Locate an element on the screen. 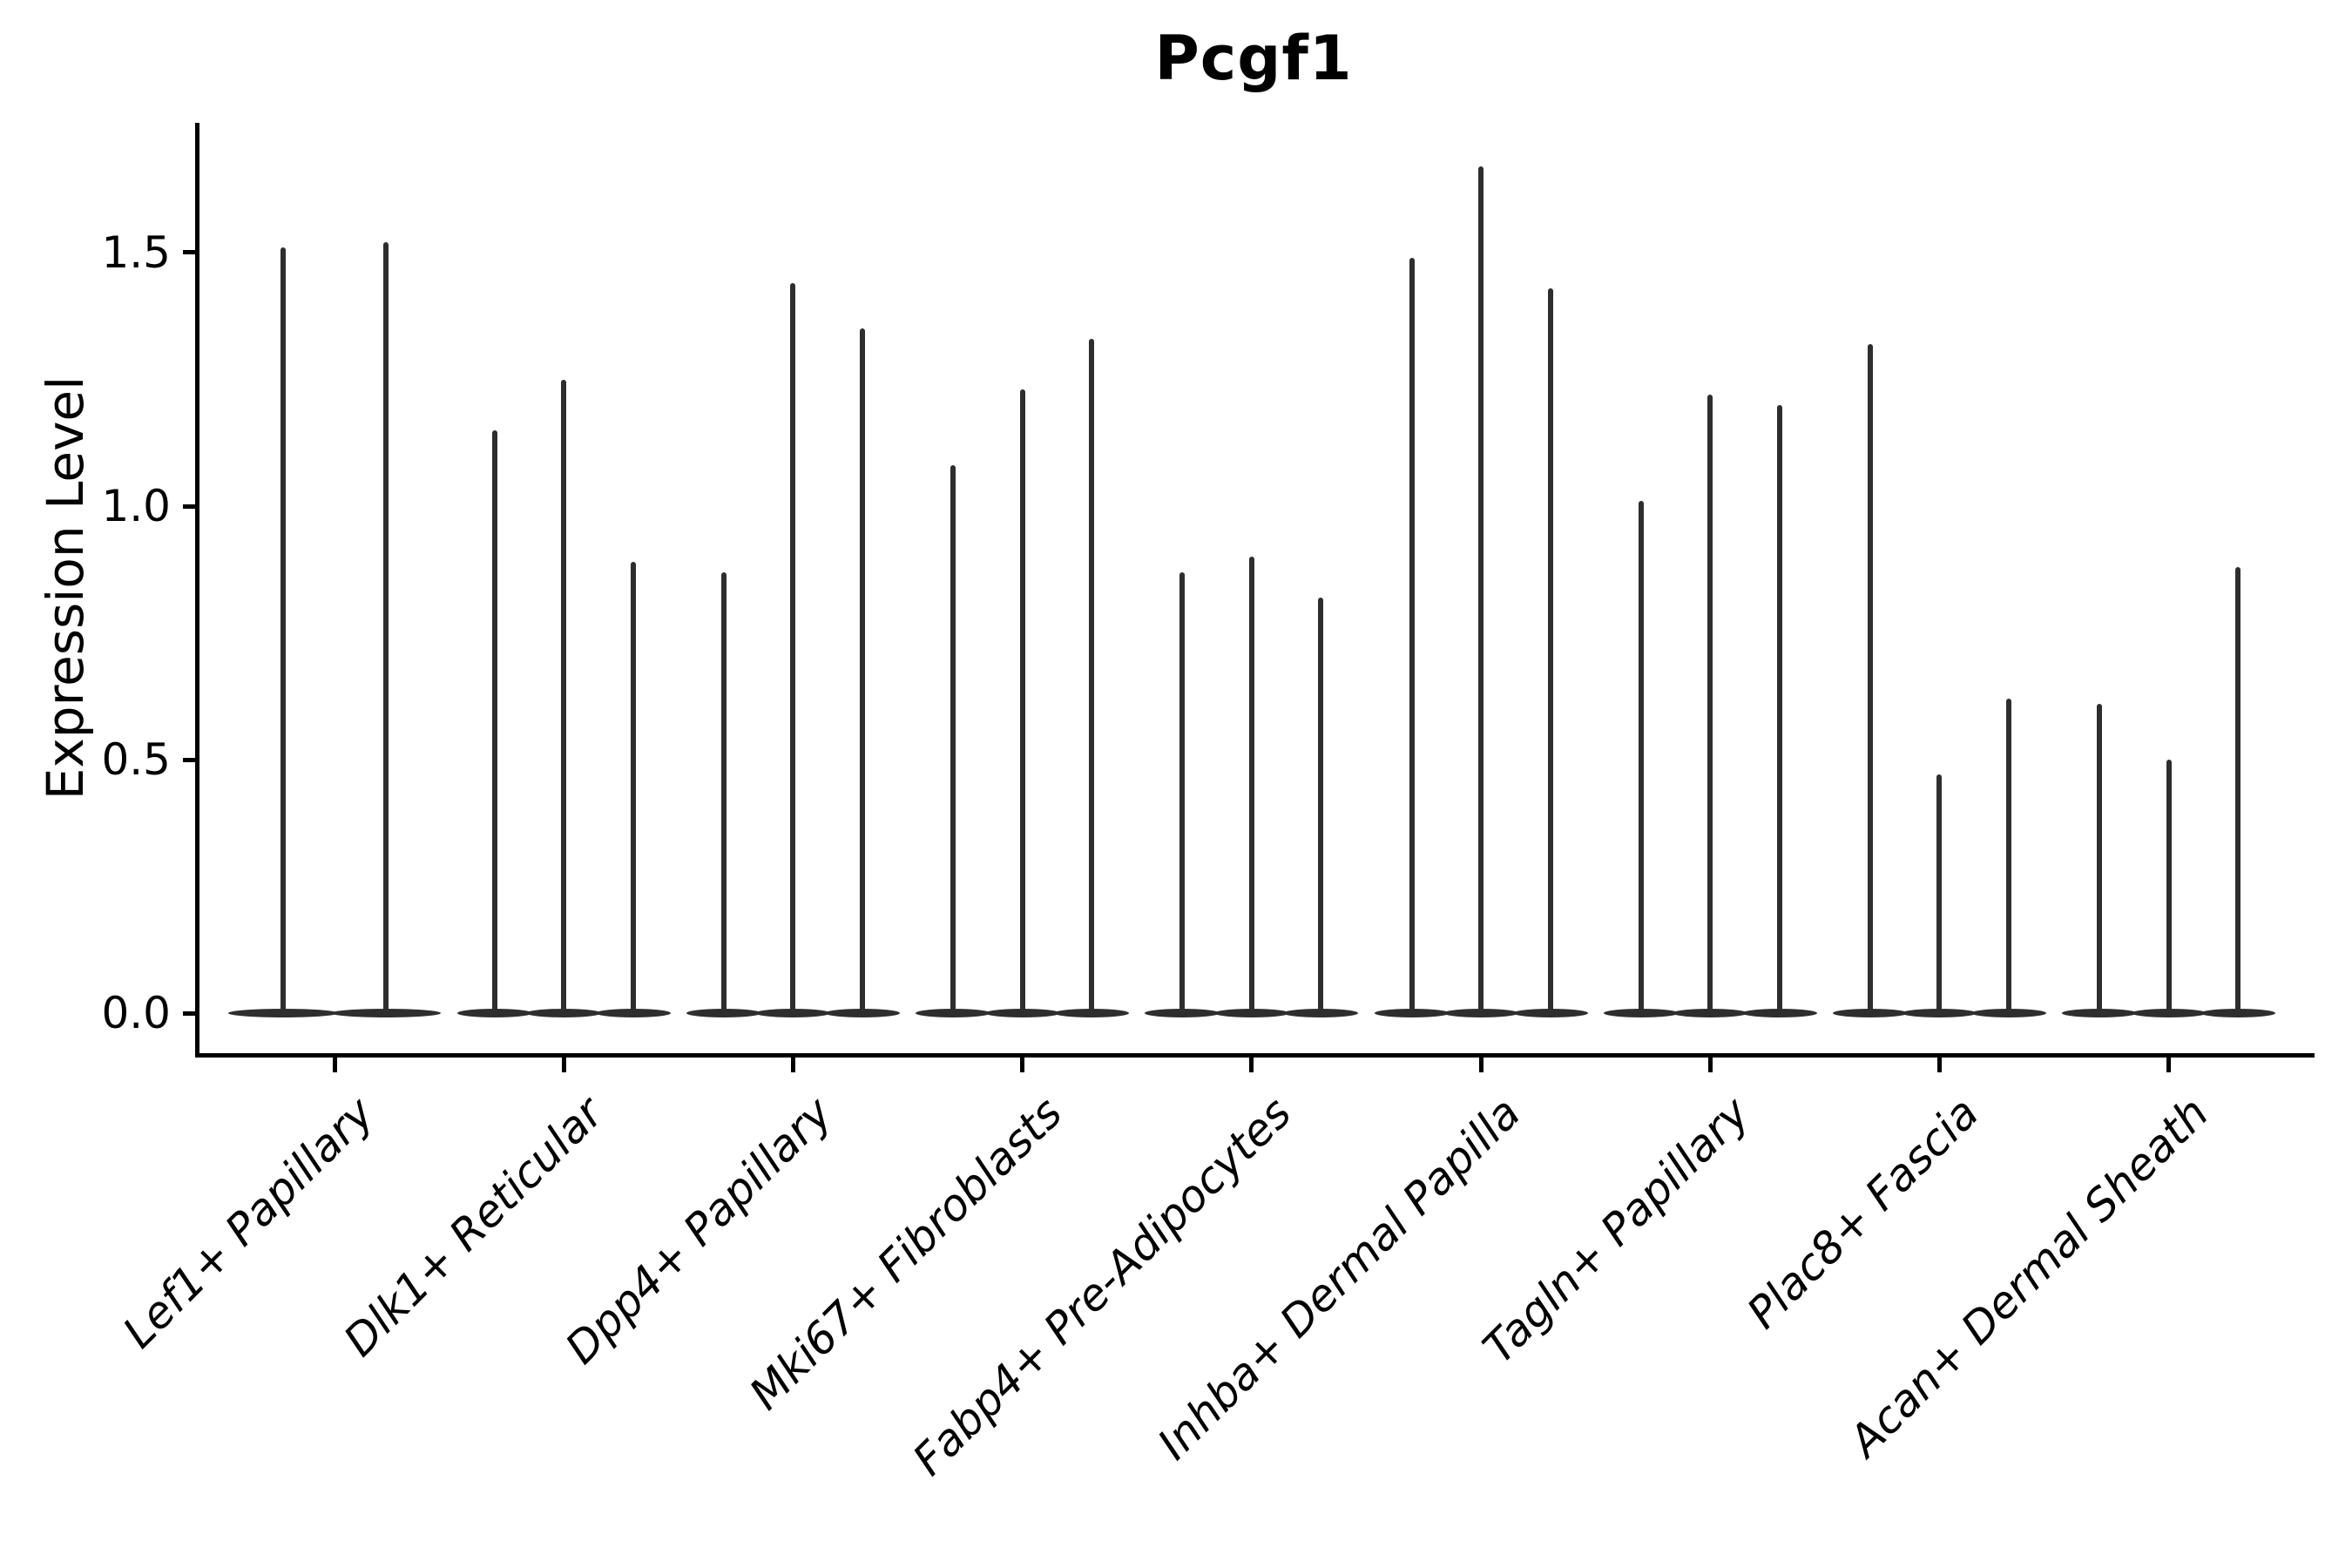 The image size is (2352, 1568). chart-title: Pcgf1 is located at coordinates (1253, 58).